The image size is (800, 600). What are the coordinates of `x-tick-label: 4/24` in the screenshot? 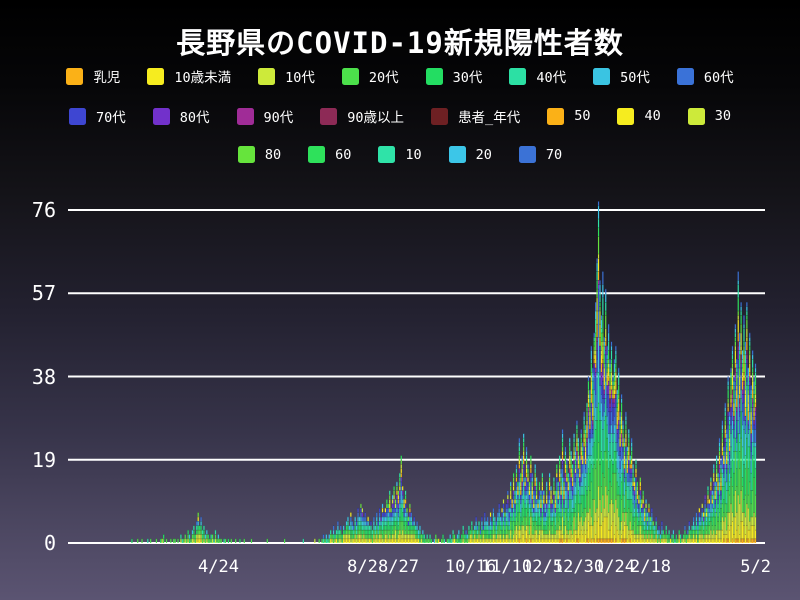 It's located at (218, 567).